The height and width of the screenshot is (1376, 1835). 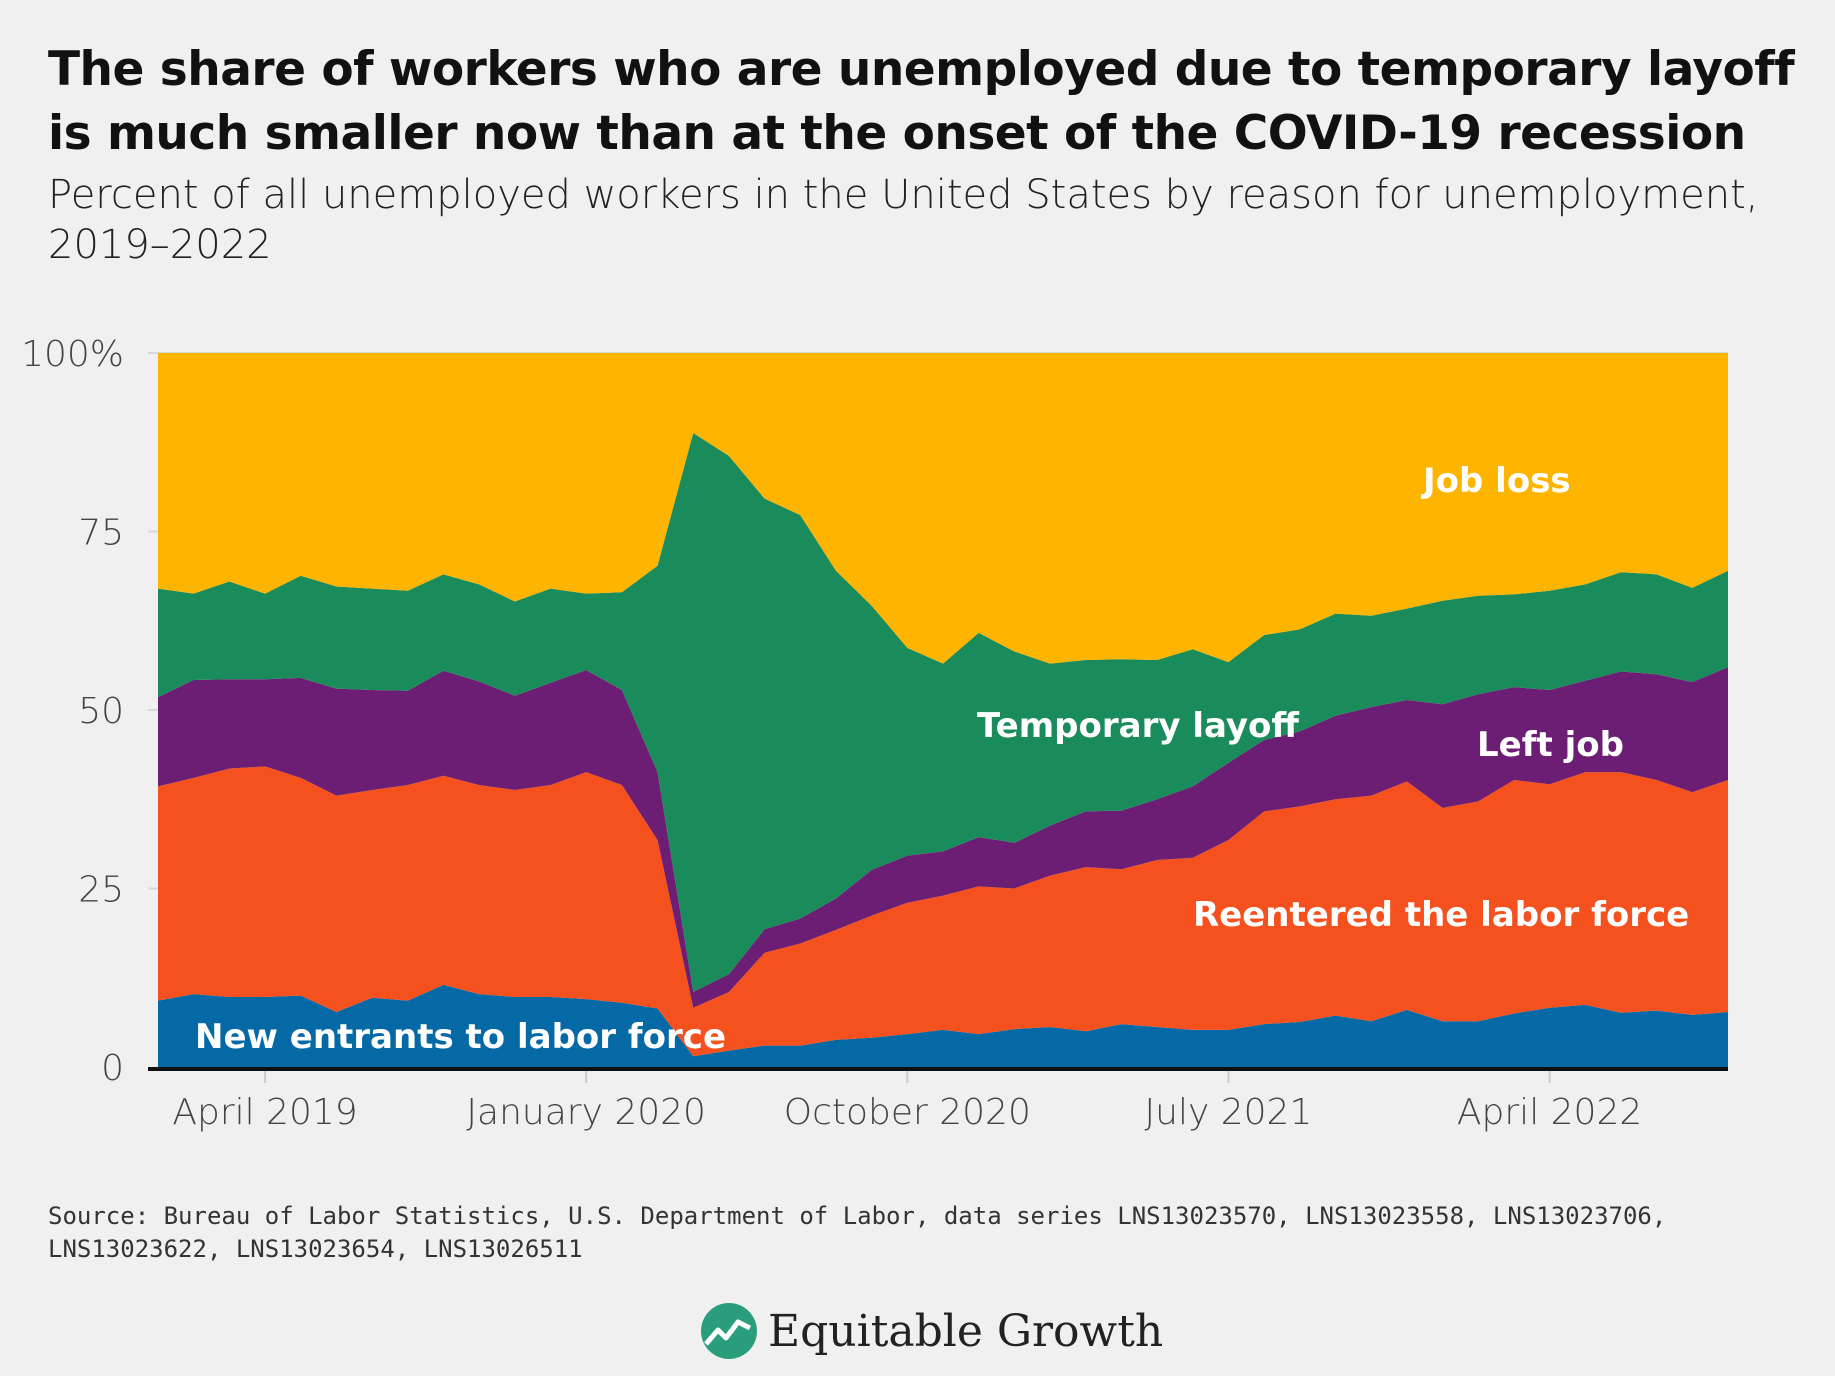 What do you see at coordinates (101, 533) in the screenshot?
I see `y-tick-label: 75` at bounding box center [101, 533].